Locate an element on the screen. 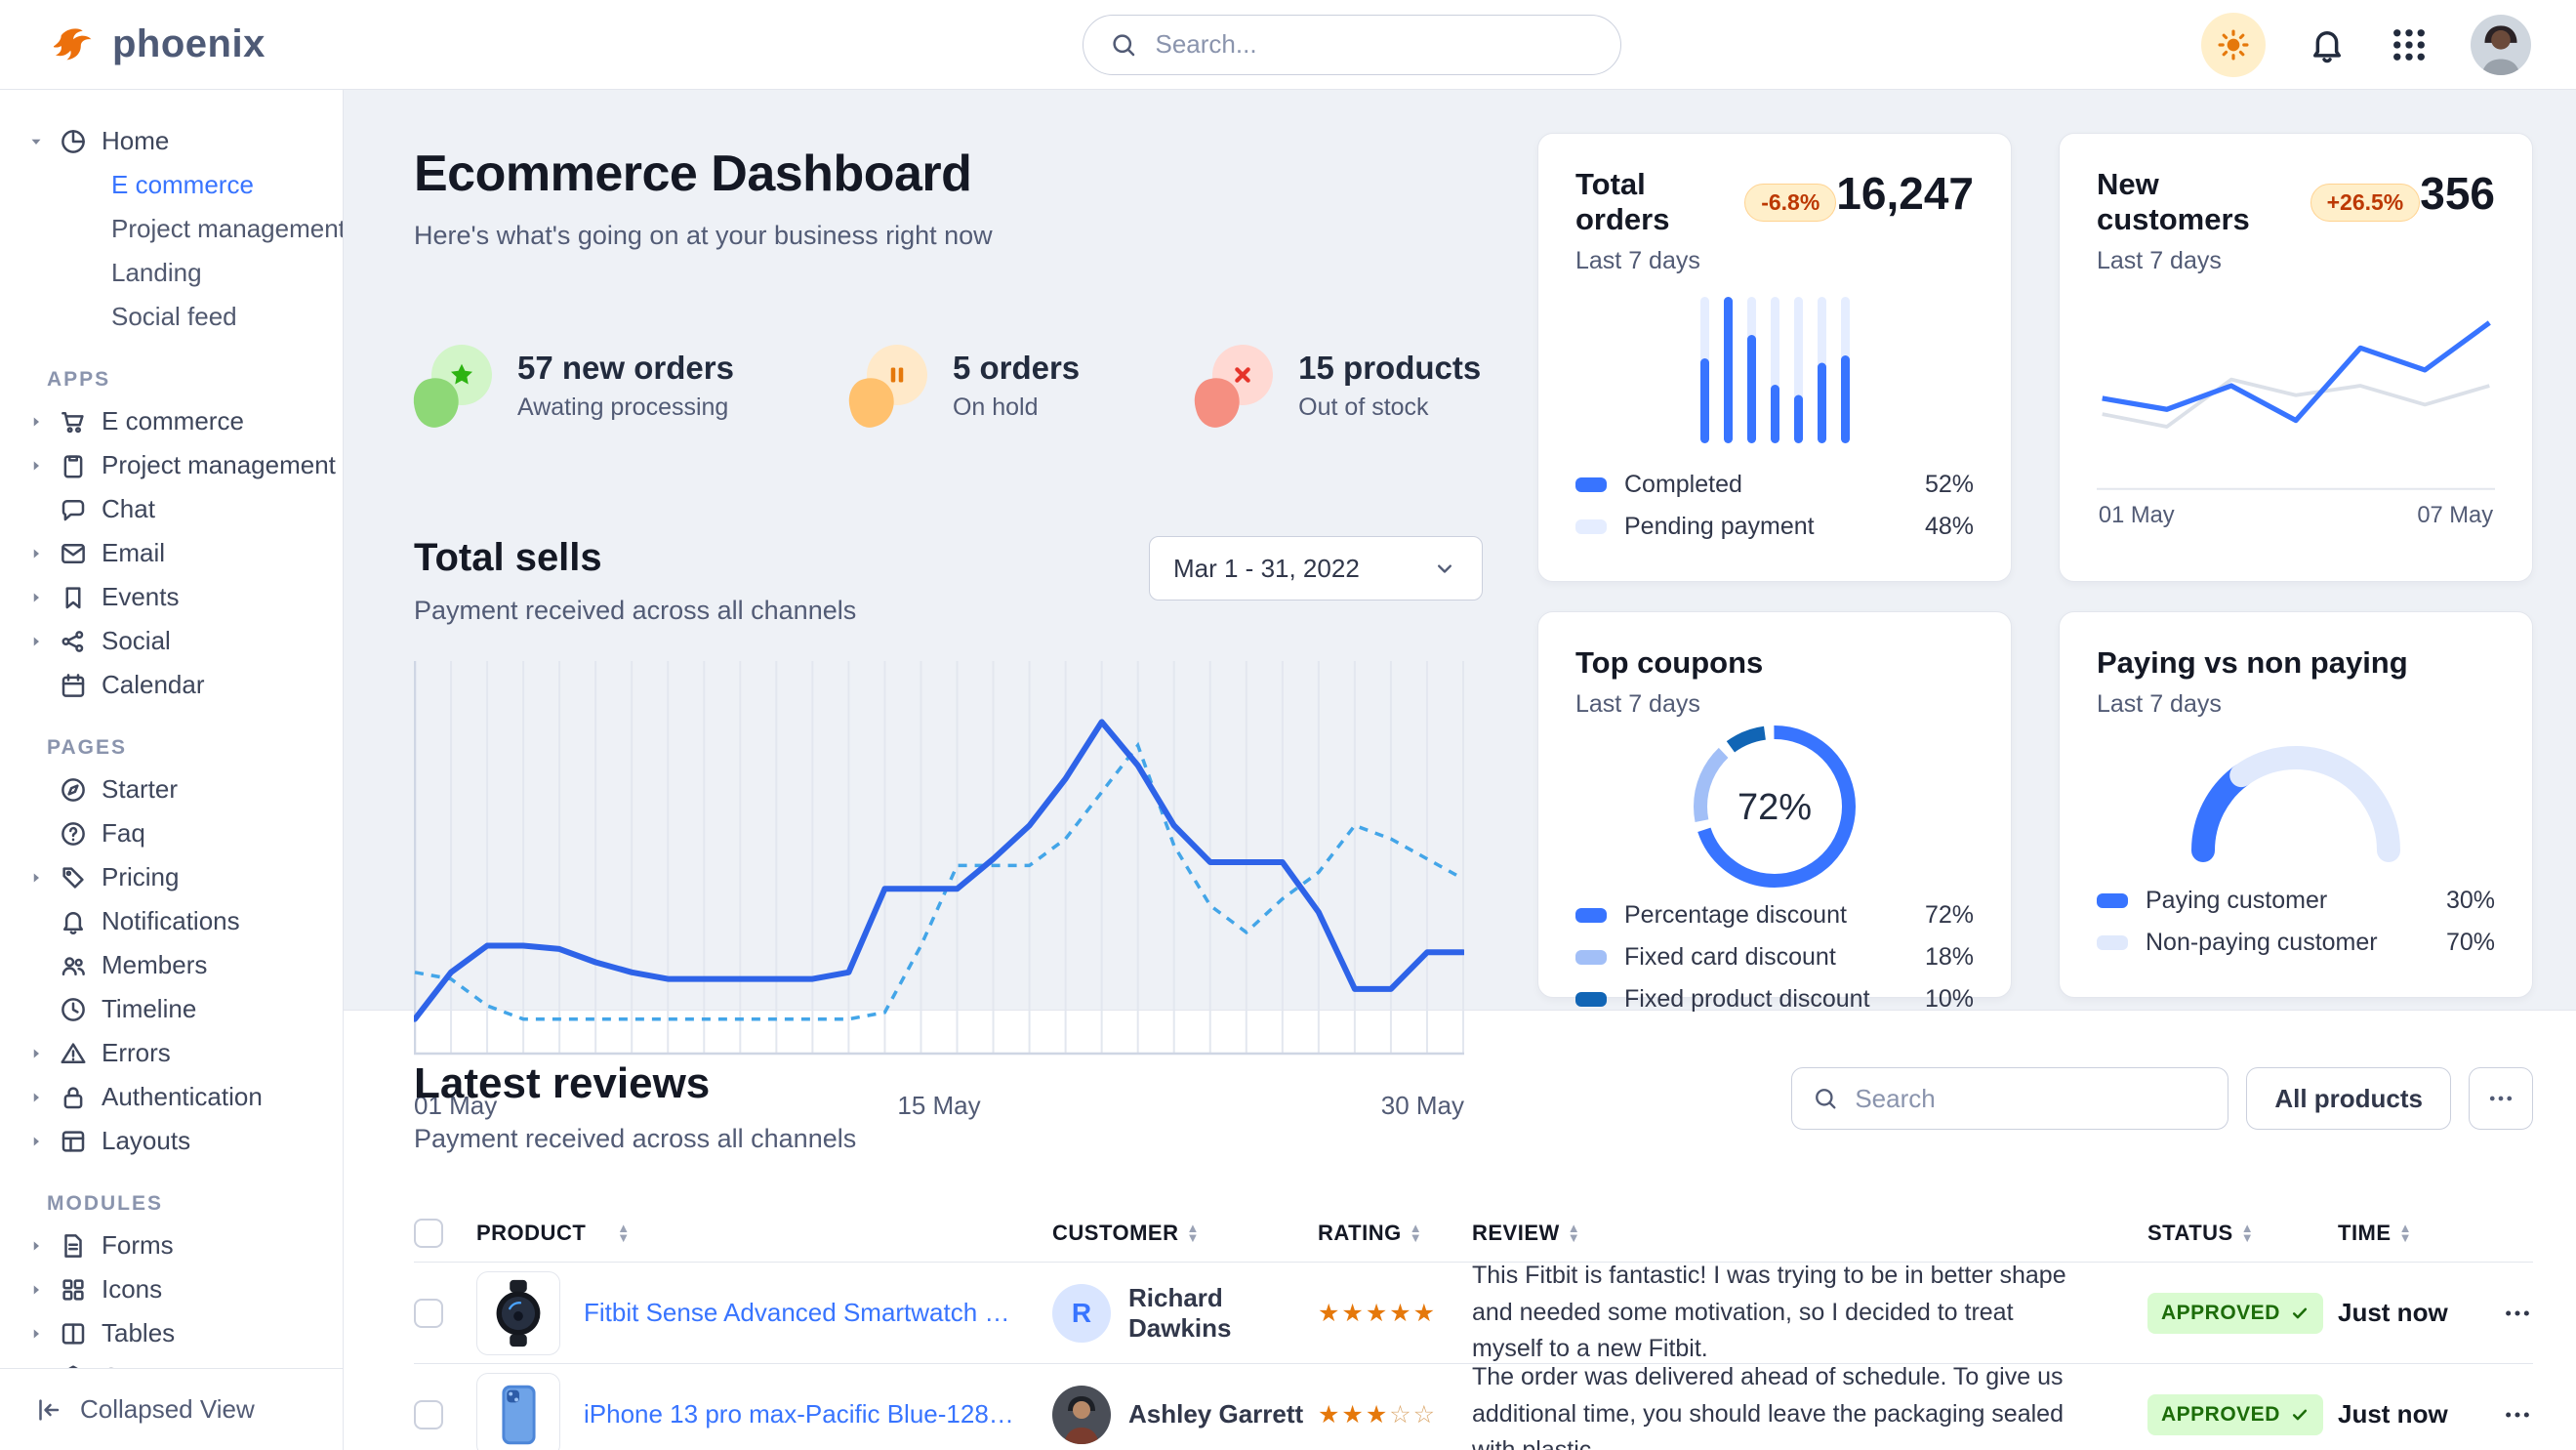  customer-cell: Ashley Garrett is located at coordinates (1177, 1414).